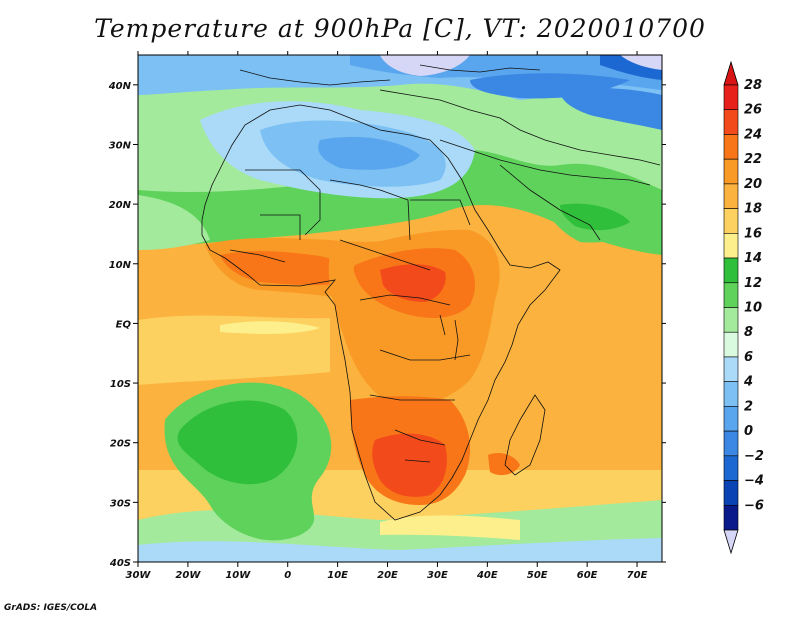  Describe the element at coordinates (753, 85) in the screenshot. I see `colorbar-label: 28` at that location.